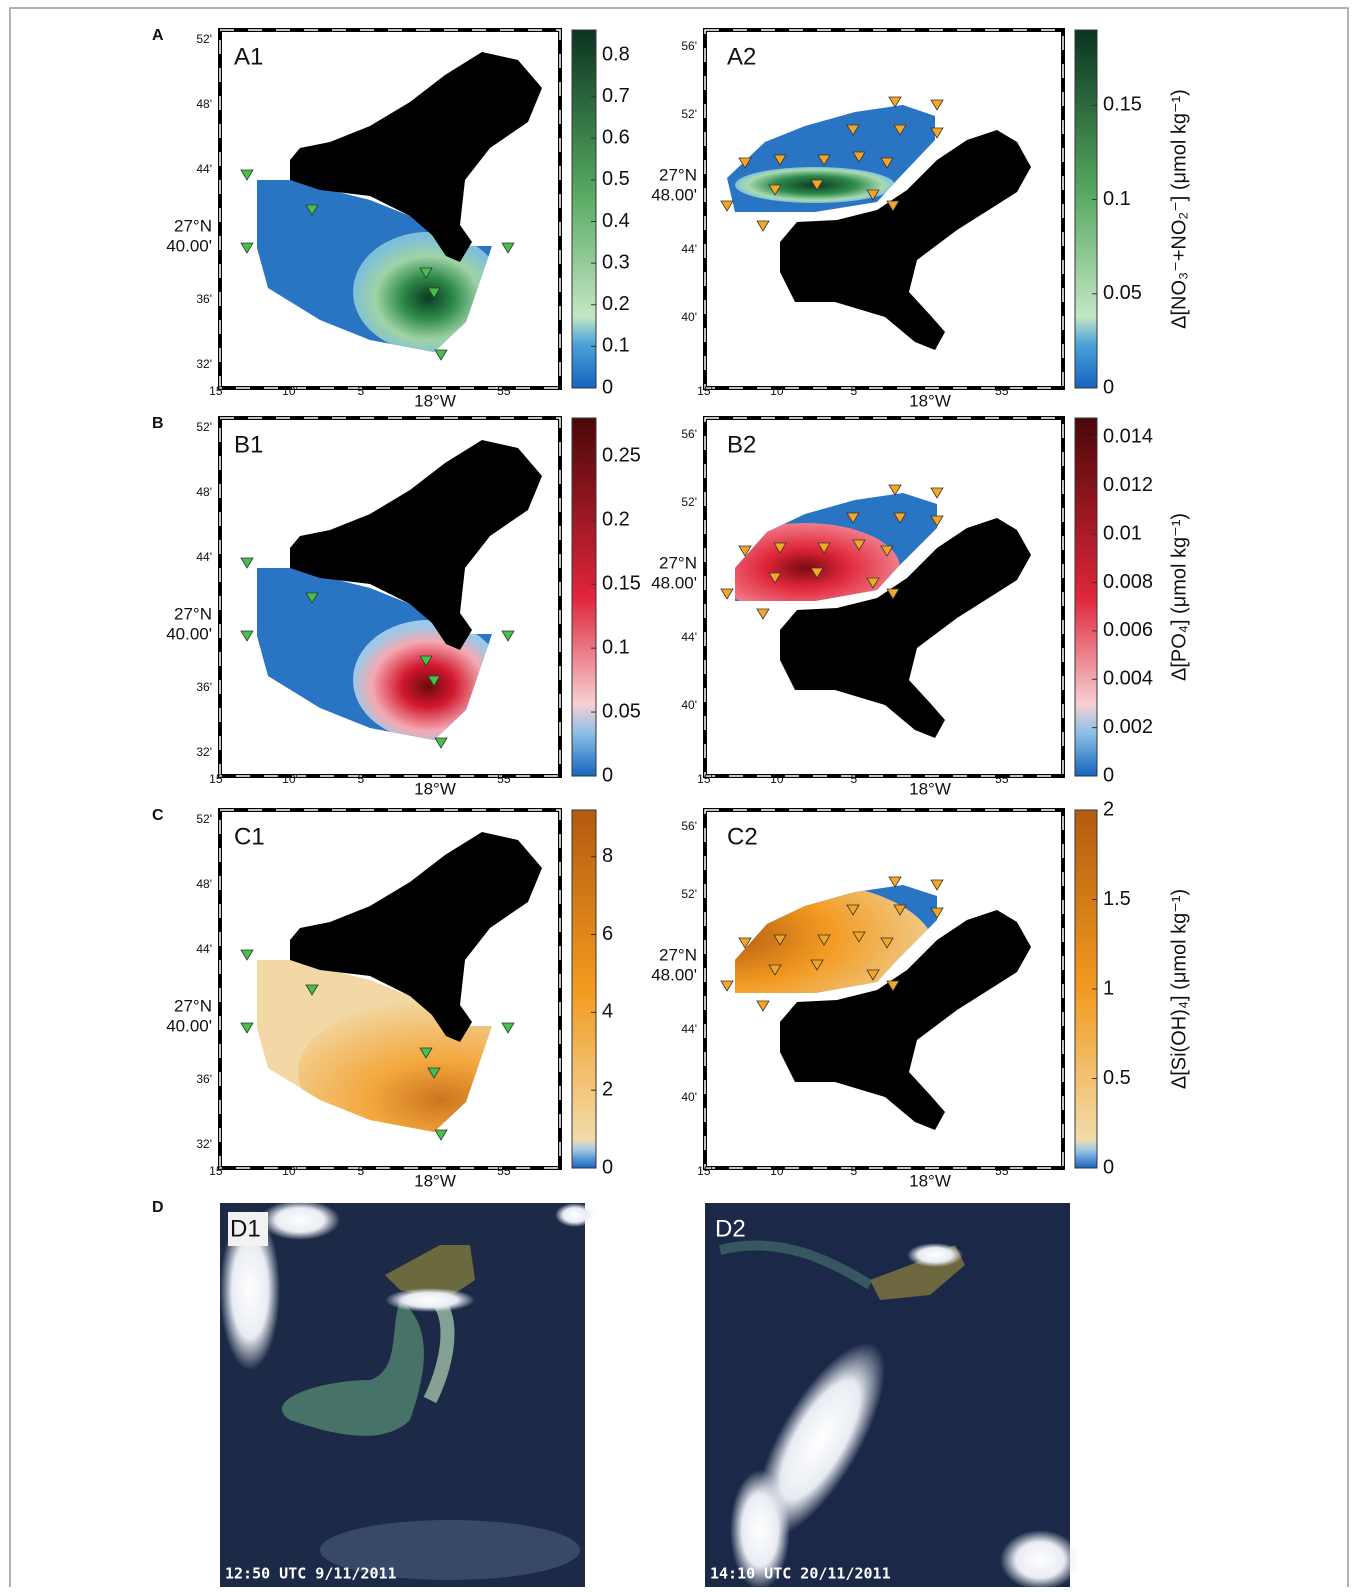 The height and width of the screenshot is (1592, 1358). I want to click on colorbar-tick-label: 0.25, so click(621, 456).